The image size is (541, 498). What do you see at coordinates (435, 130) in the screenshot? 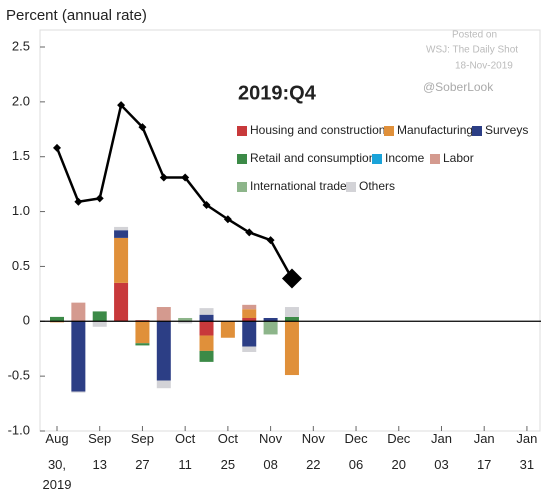
I see `legend-label: Manufacturing` at bounding box center [435, 130].